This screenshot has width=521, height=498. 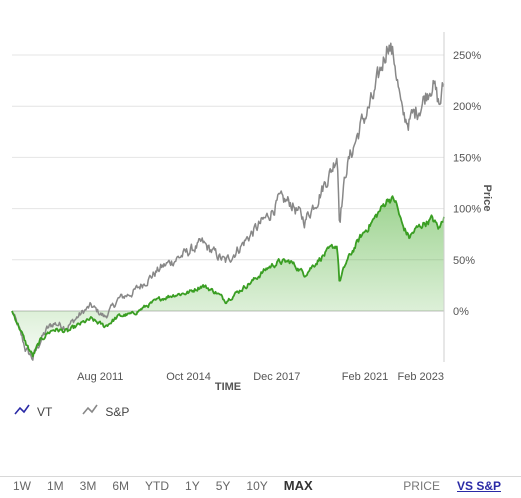 I want to click on y-tick-labels: 0% 50% 100% 150% 200% 250%, so click(x=467, y=184).